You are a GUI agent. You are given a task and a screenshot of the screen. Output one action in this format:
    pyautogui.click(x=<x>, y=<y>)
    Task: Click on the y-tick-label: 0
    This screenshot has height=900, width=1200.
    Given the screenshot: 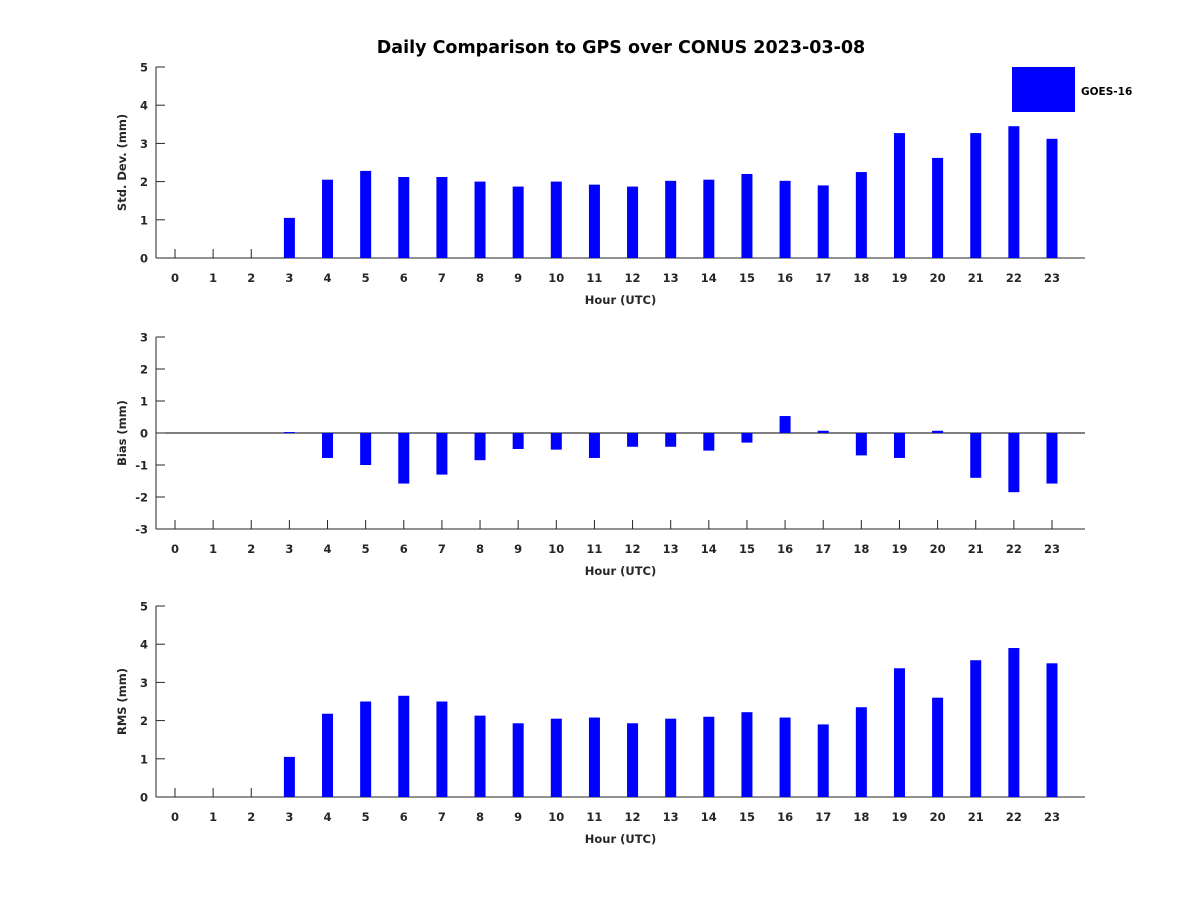 What is the action you would take?
    pyautogui.click(x=144, y=798)
    